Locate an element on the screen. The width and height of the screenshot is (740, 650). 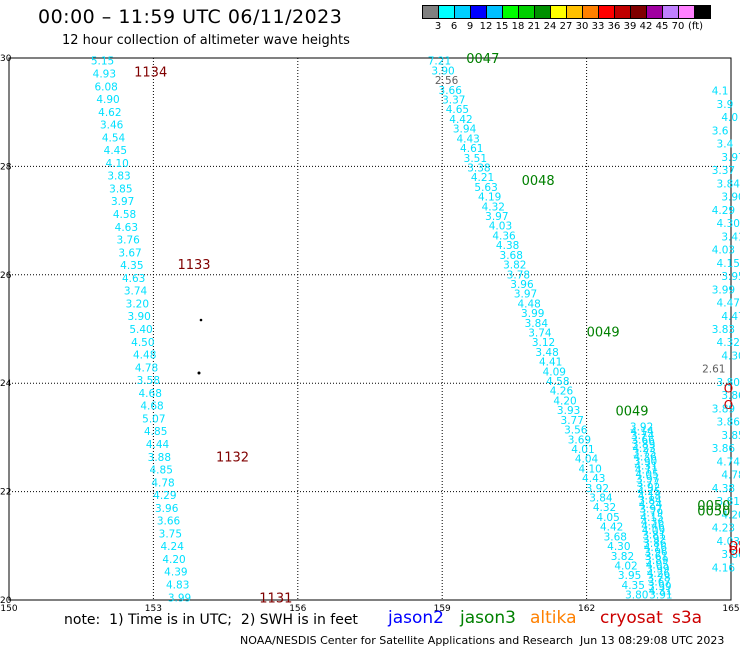
swh-value: 4.35 is located at coordinates (633, 586).